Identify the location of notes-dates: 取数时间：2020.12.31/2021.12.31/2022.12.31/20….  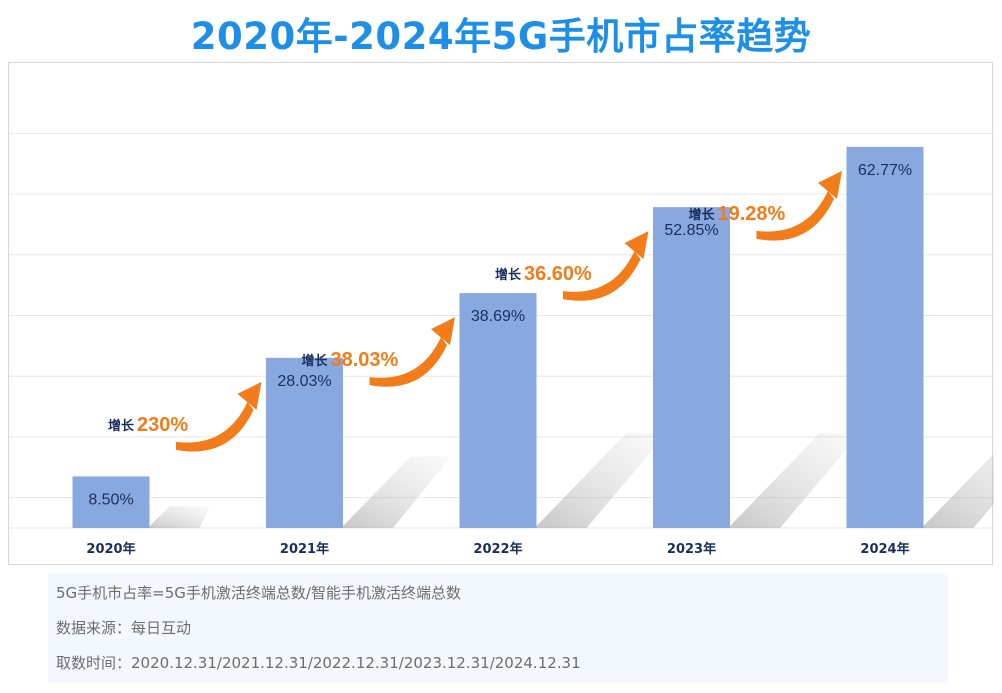
(318, 663).